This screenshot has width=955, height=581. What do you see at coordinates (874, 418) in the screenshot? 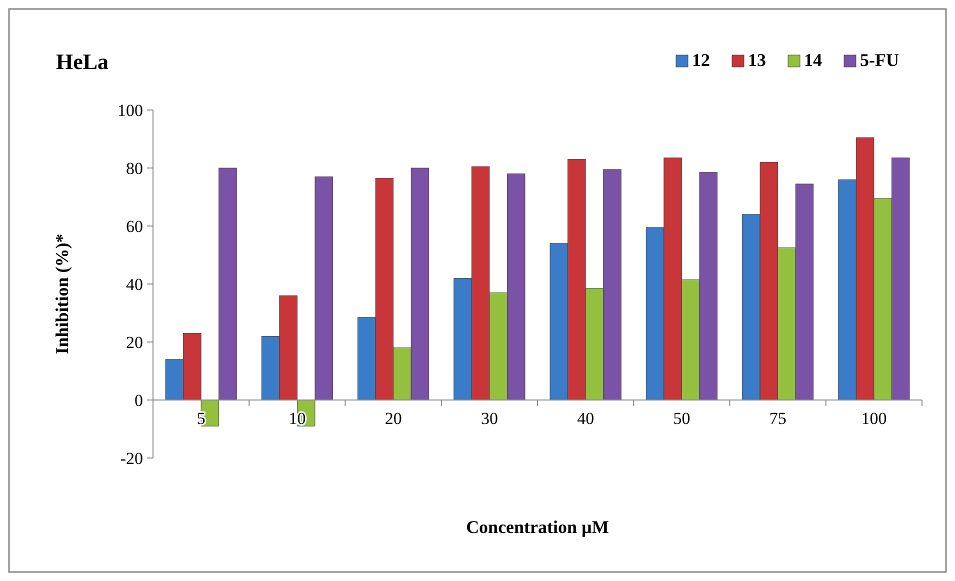
I see `x-tick-label: 100` at bounding box center [874, 418].